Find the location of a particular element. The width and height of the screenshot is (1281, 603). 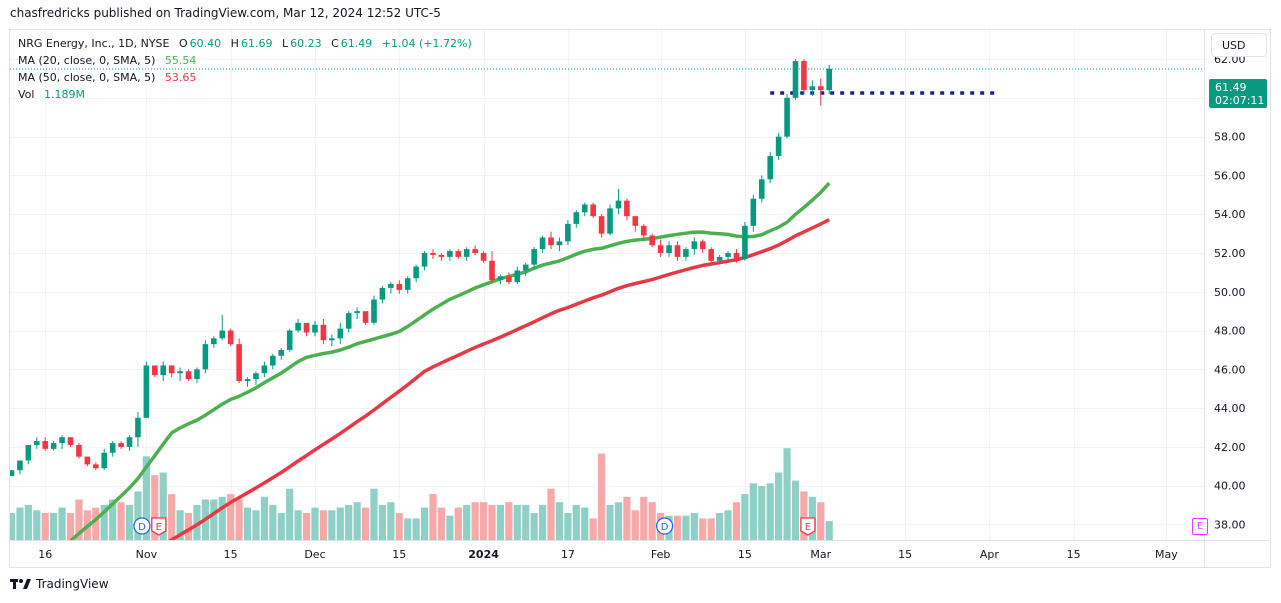

tradingview-logo: TradingView is located at coordinates (59, 584).